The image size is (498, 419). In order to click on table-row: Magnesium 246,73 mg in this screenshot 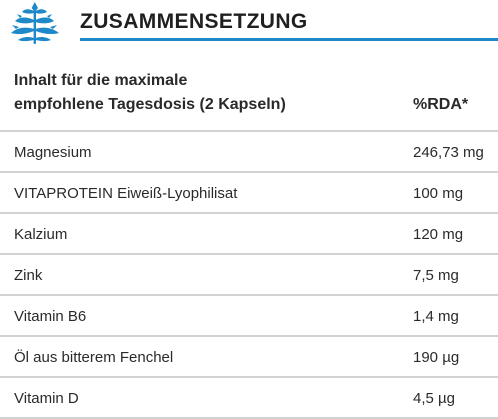, I will do `click(249, 151)`.